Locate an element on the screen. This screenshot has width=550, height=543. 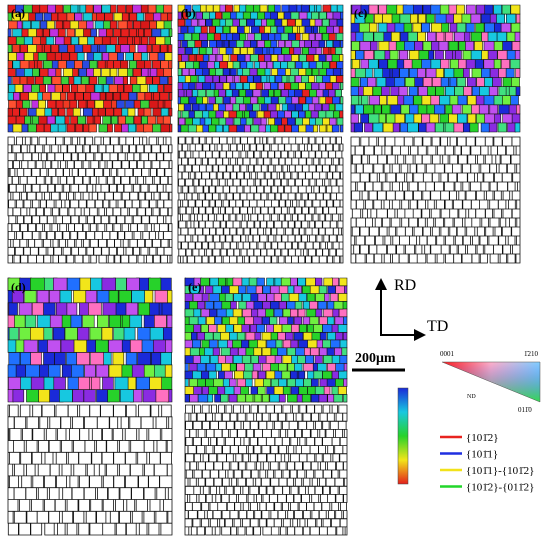
ipf-label: ND is located at coordinates (471, 397).